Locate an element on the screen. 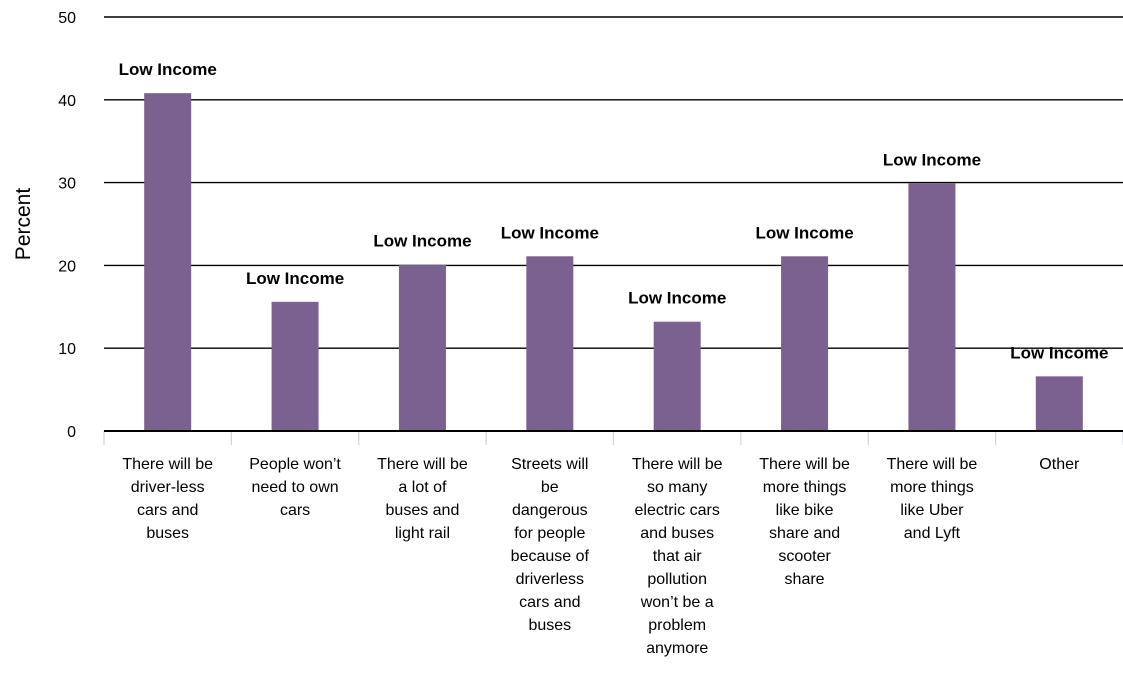 The height and width of the screenshot is (692, 1123). y-tick-label: 30 is located at coordinates (67, 184).